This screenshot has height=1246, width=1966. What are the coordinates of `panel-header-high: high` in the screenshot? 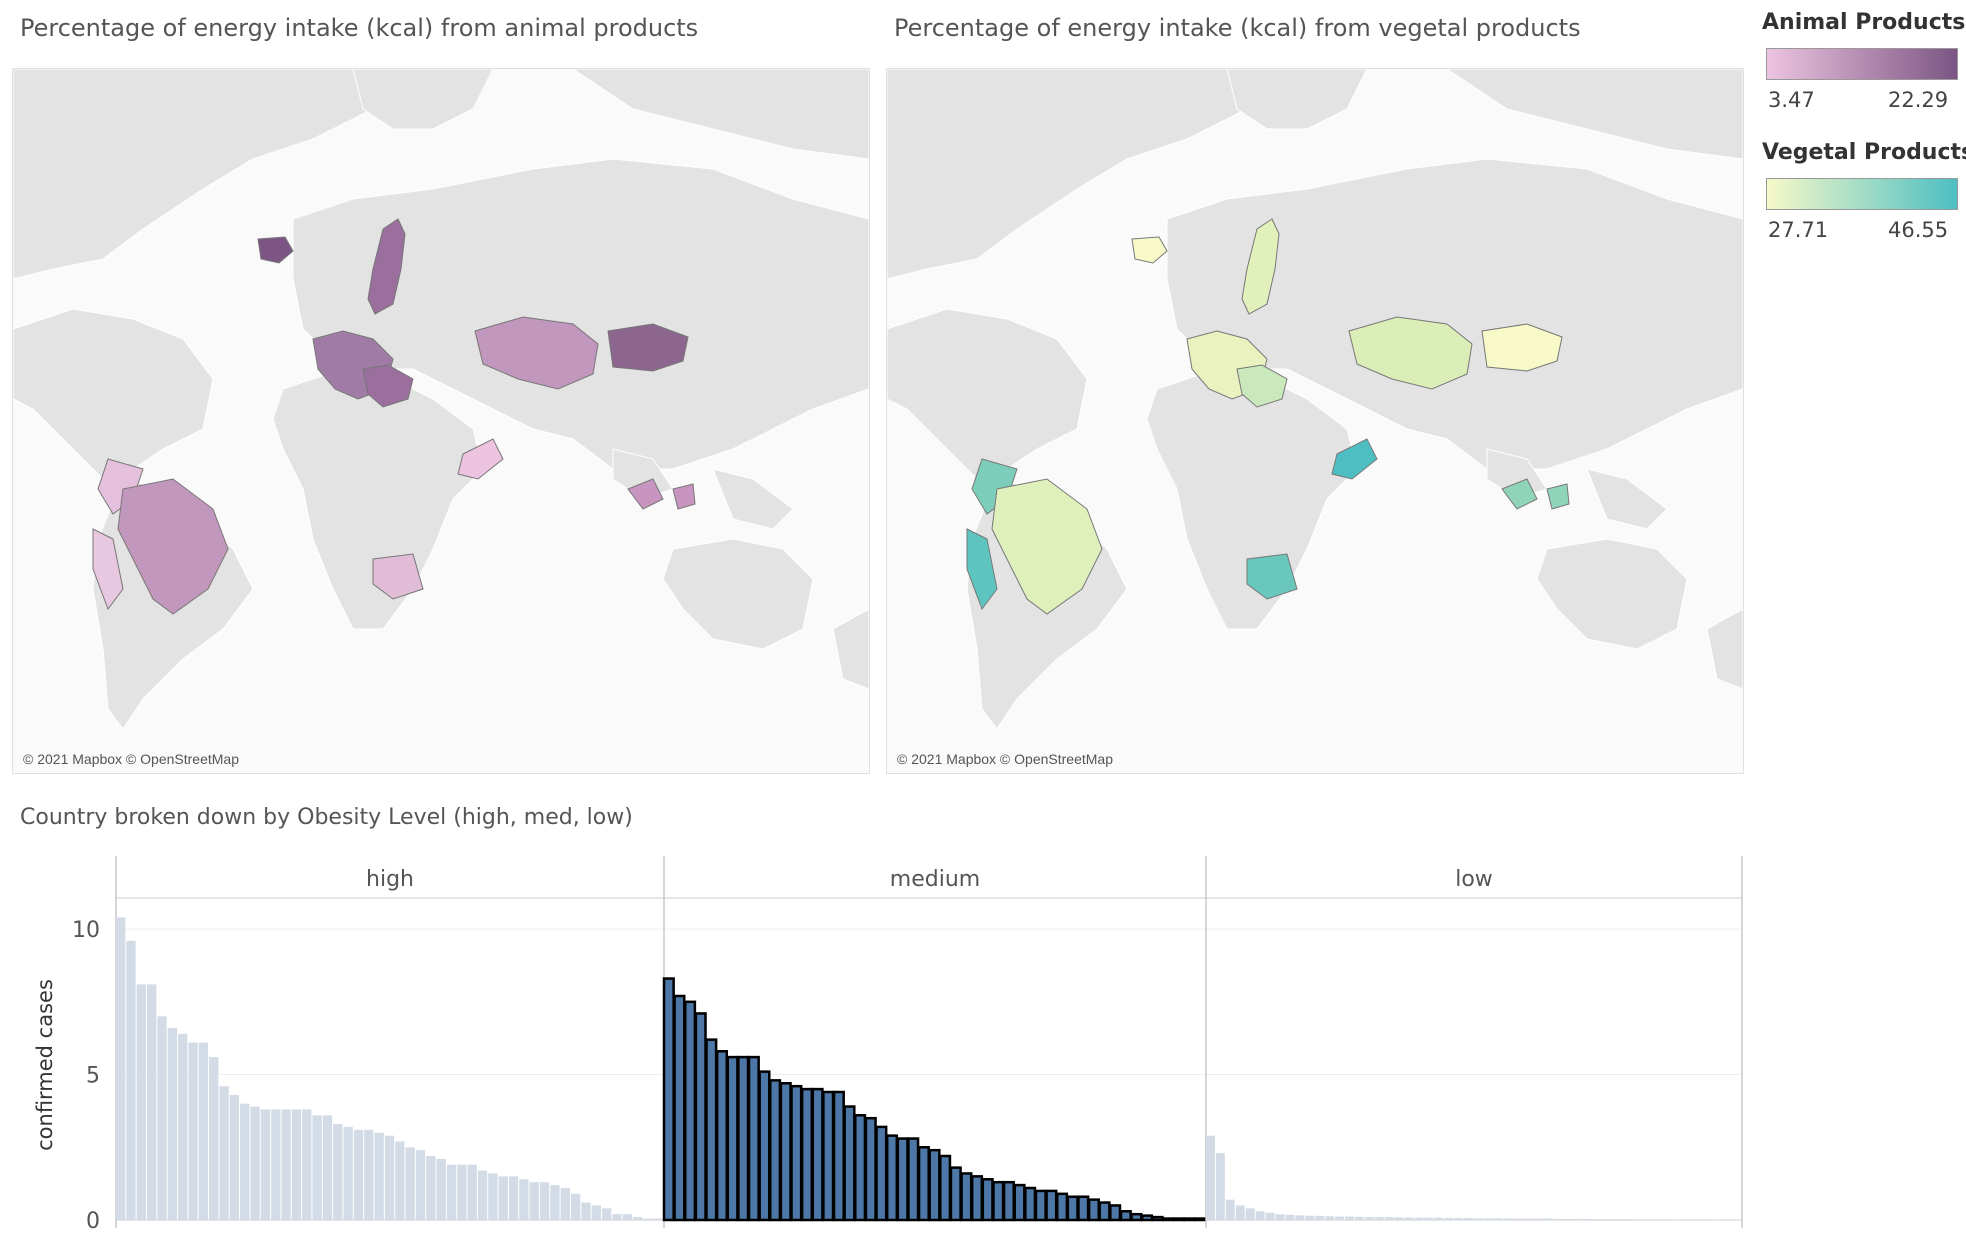 It's located at (390, 879).